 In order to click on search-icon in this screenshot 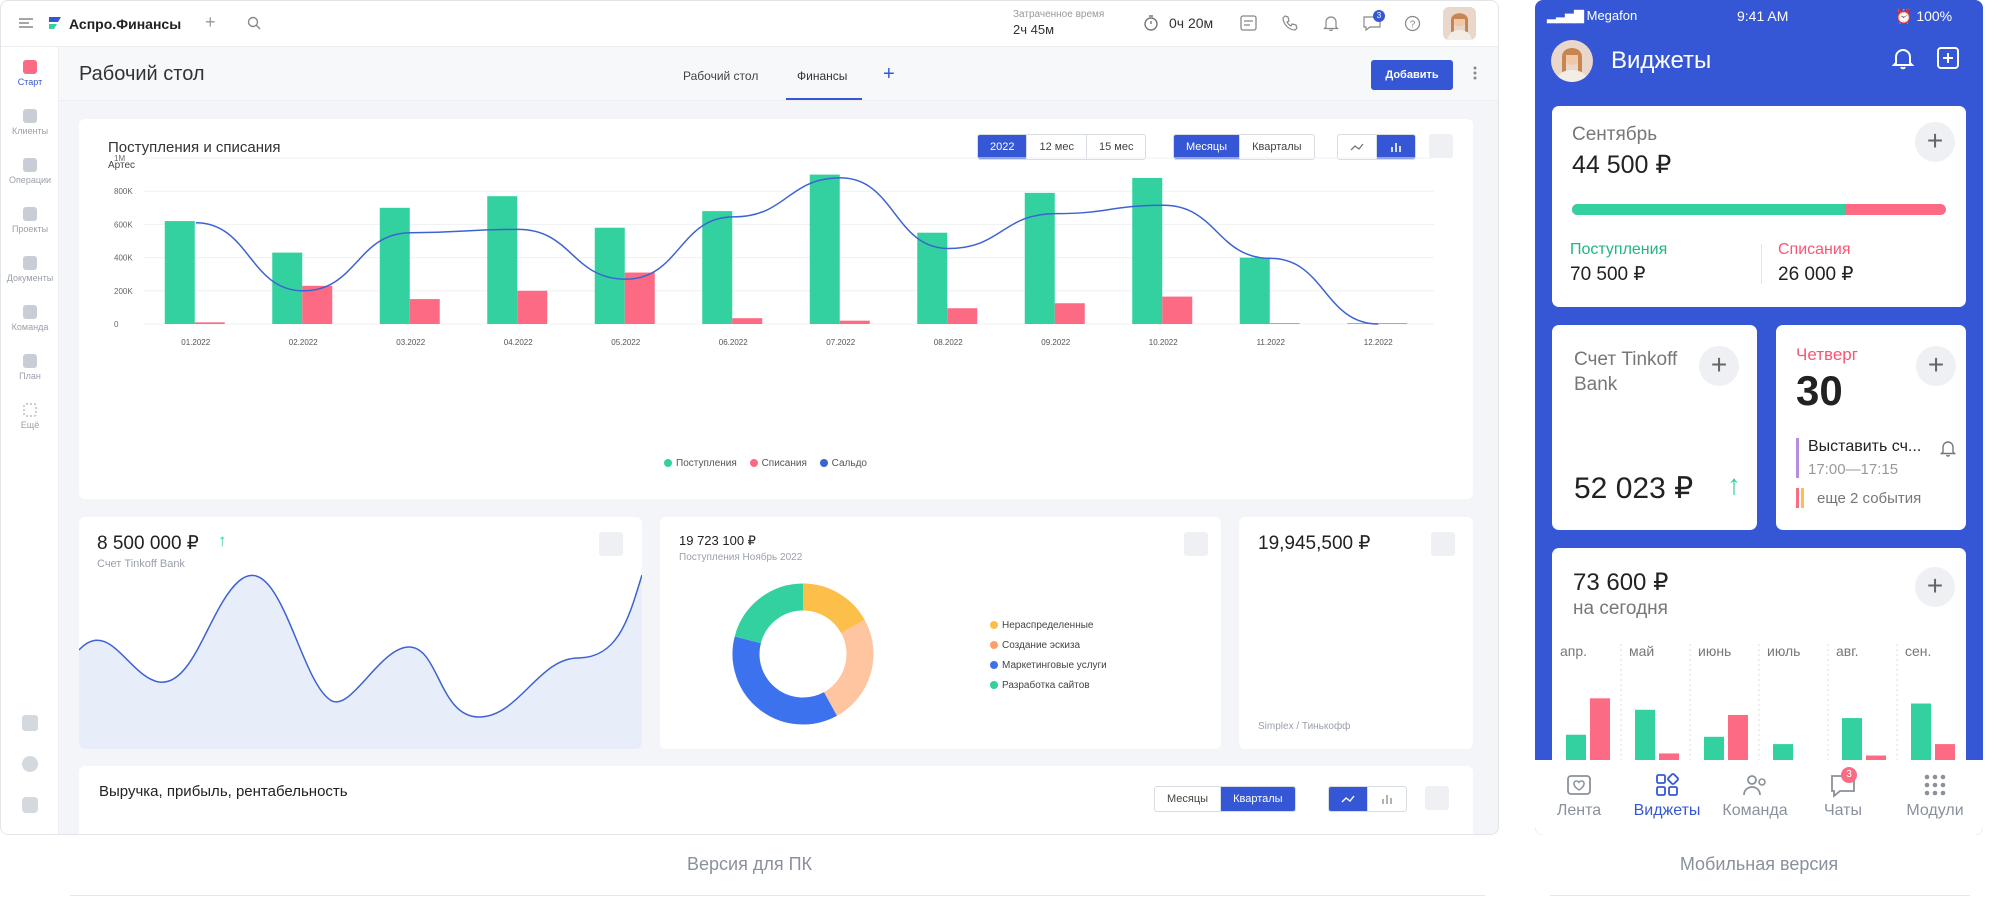, I will do `click(254, 23)`.